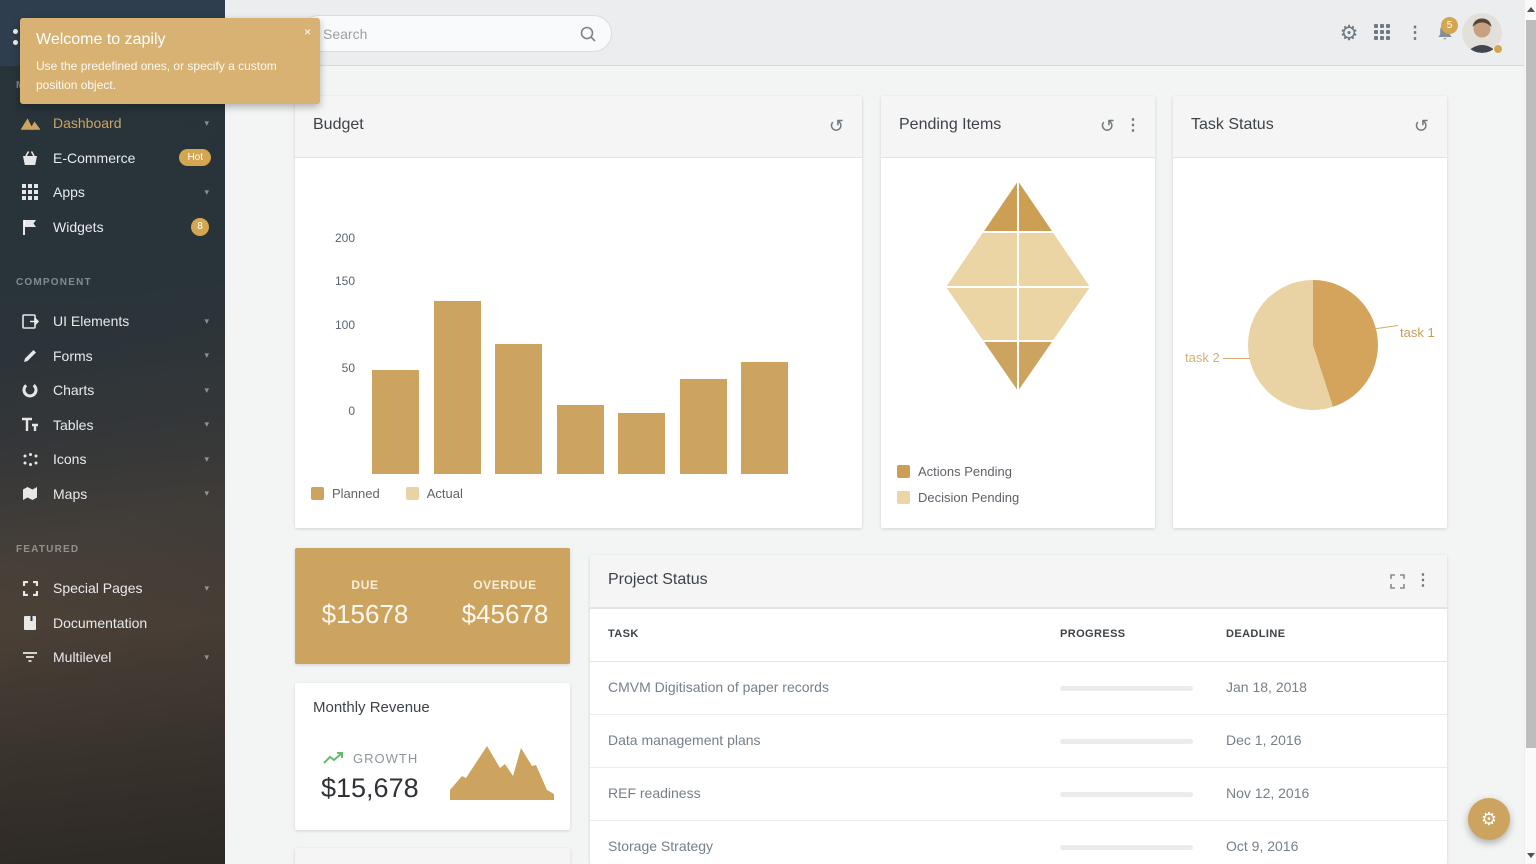 The image size is (1536, 864). I want to click on ecommerce-icon, so click(30, 158).